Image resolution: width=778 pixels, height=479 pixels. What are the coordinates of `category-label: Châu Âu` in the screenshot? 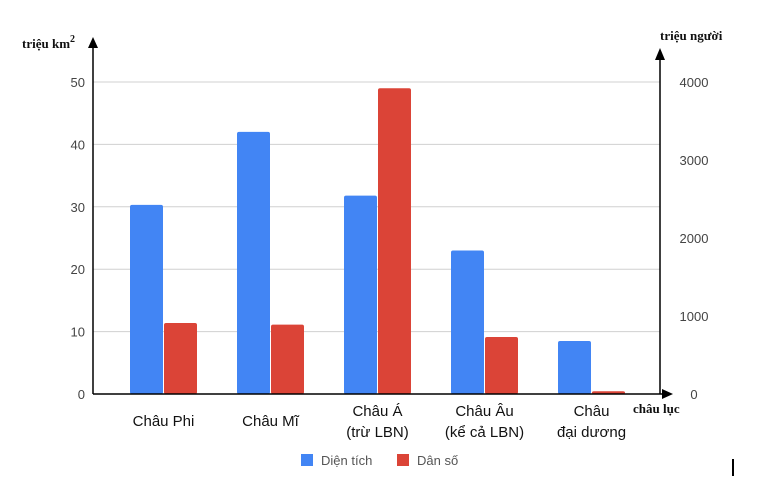 It's located at (484, 411).